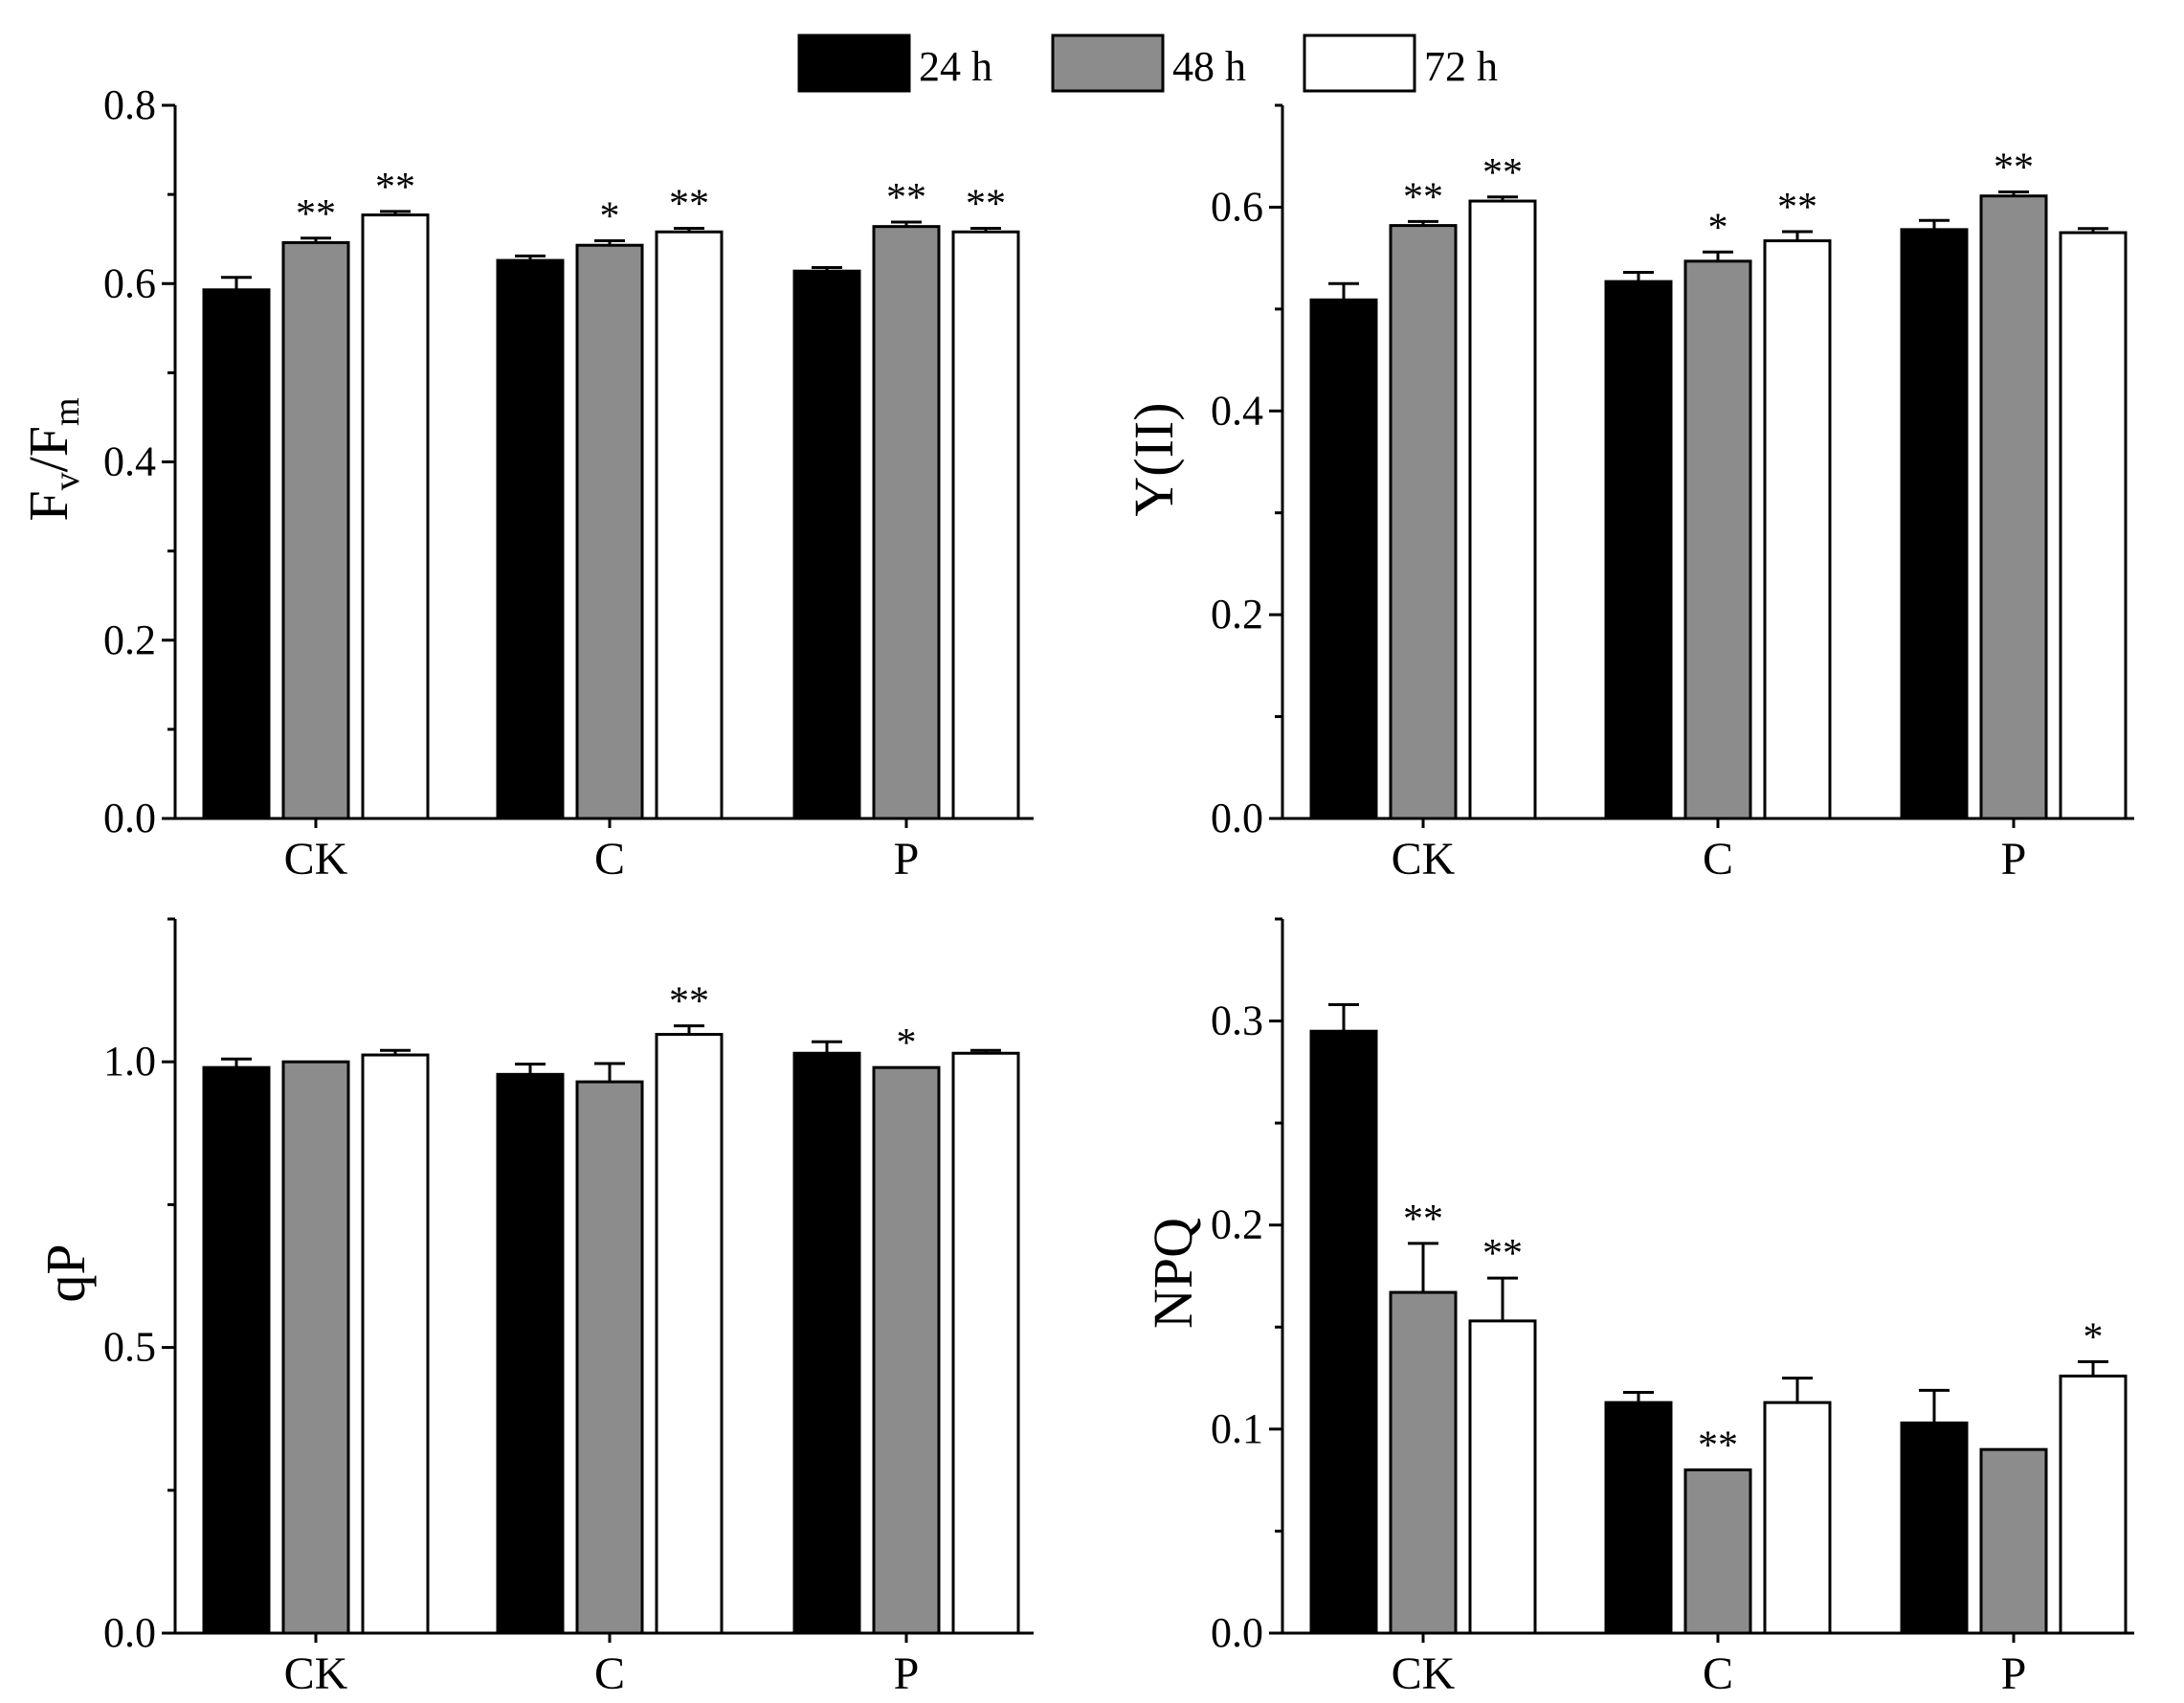  Describe the element at coordinates (1344, 559) in the screenshot. I see `bar-yii-24h-ck` at that location.